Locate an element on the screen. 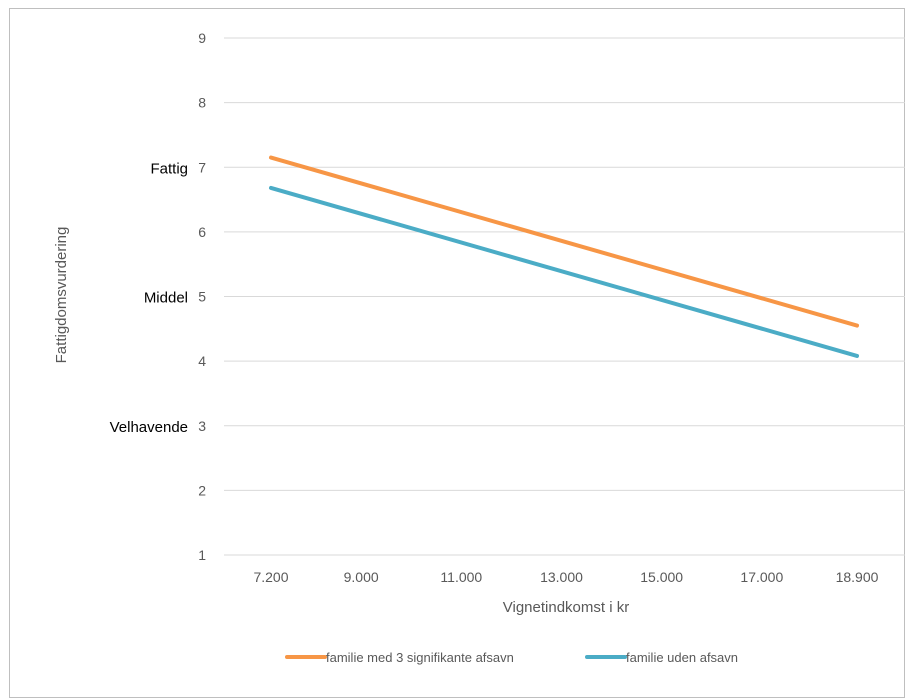 This screenshot has height=700, width=906. y-tick-label: 8 is located at coordinates (202, 103).